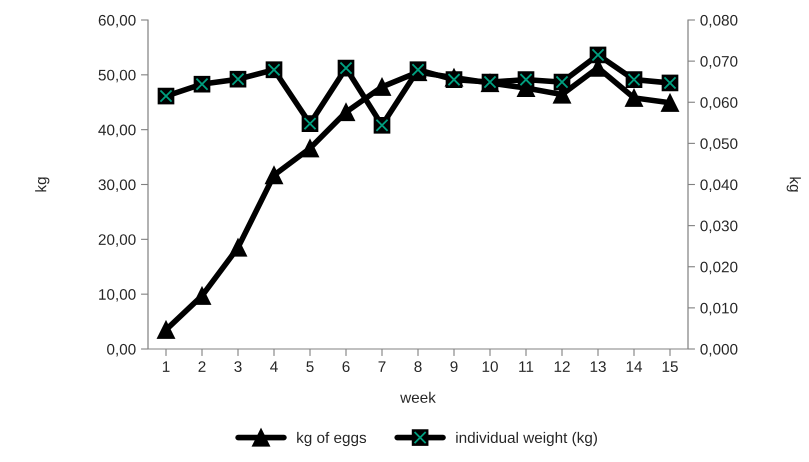  I want to click on y2-tick-label: 0,020, so click(719, 268).